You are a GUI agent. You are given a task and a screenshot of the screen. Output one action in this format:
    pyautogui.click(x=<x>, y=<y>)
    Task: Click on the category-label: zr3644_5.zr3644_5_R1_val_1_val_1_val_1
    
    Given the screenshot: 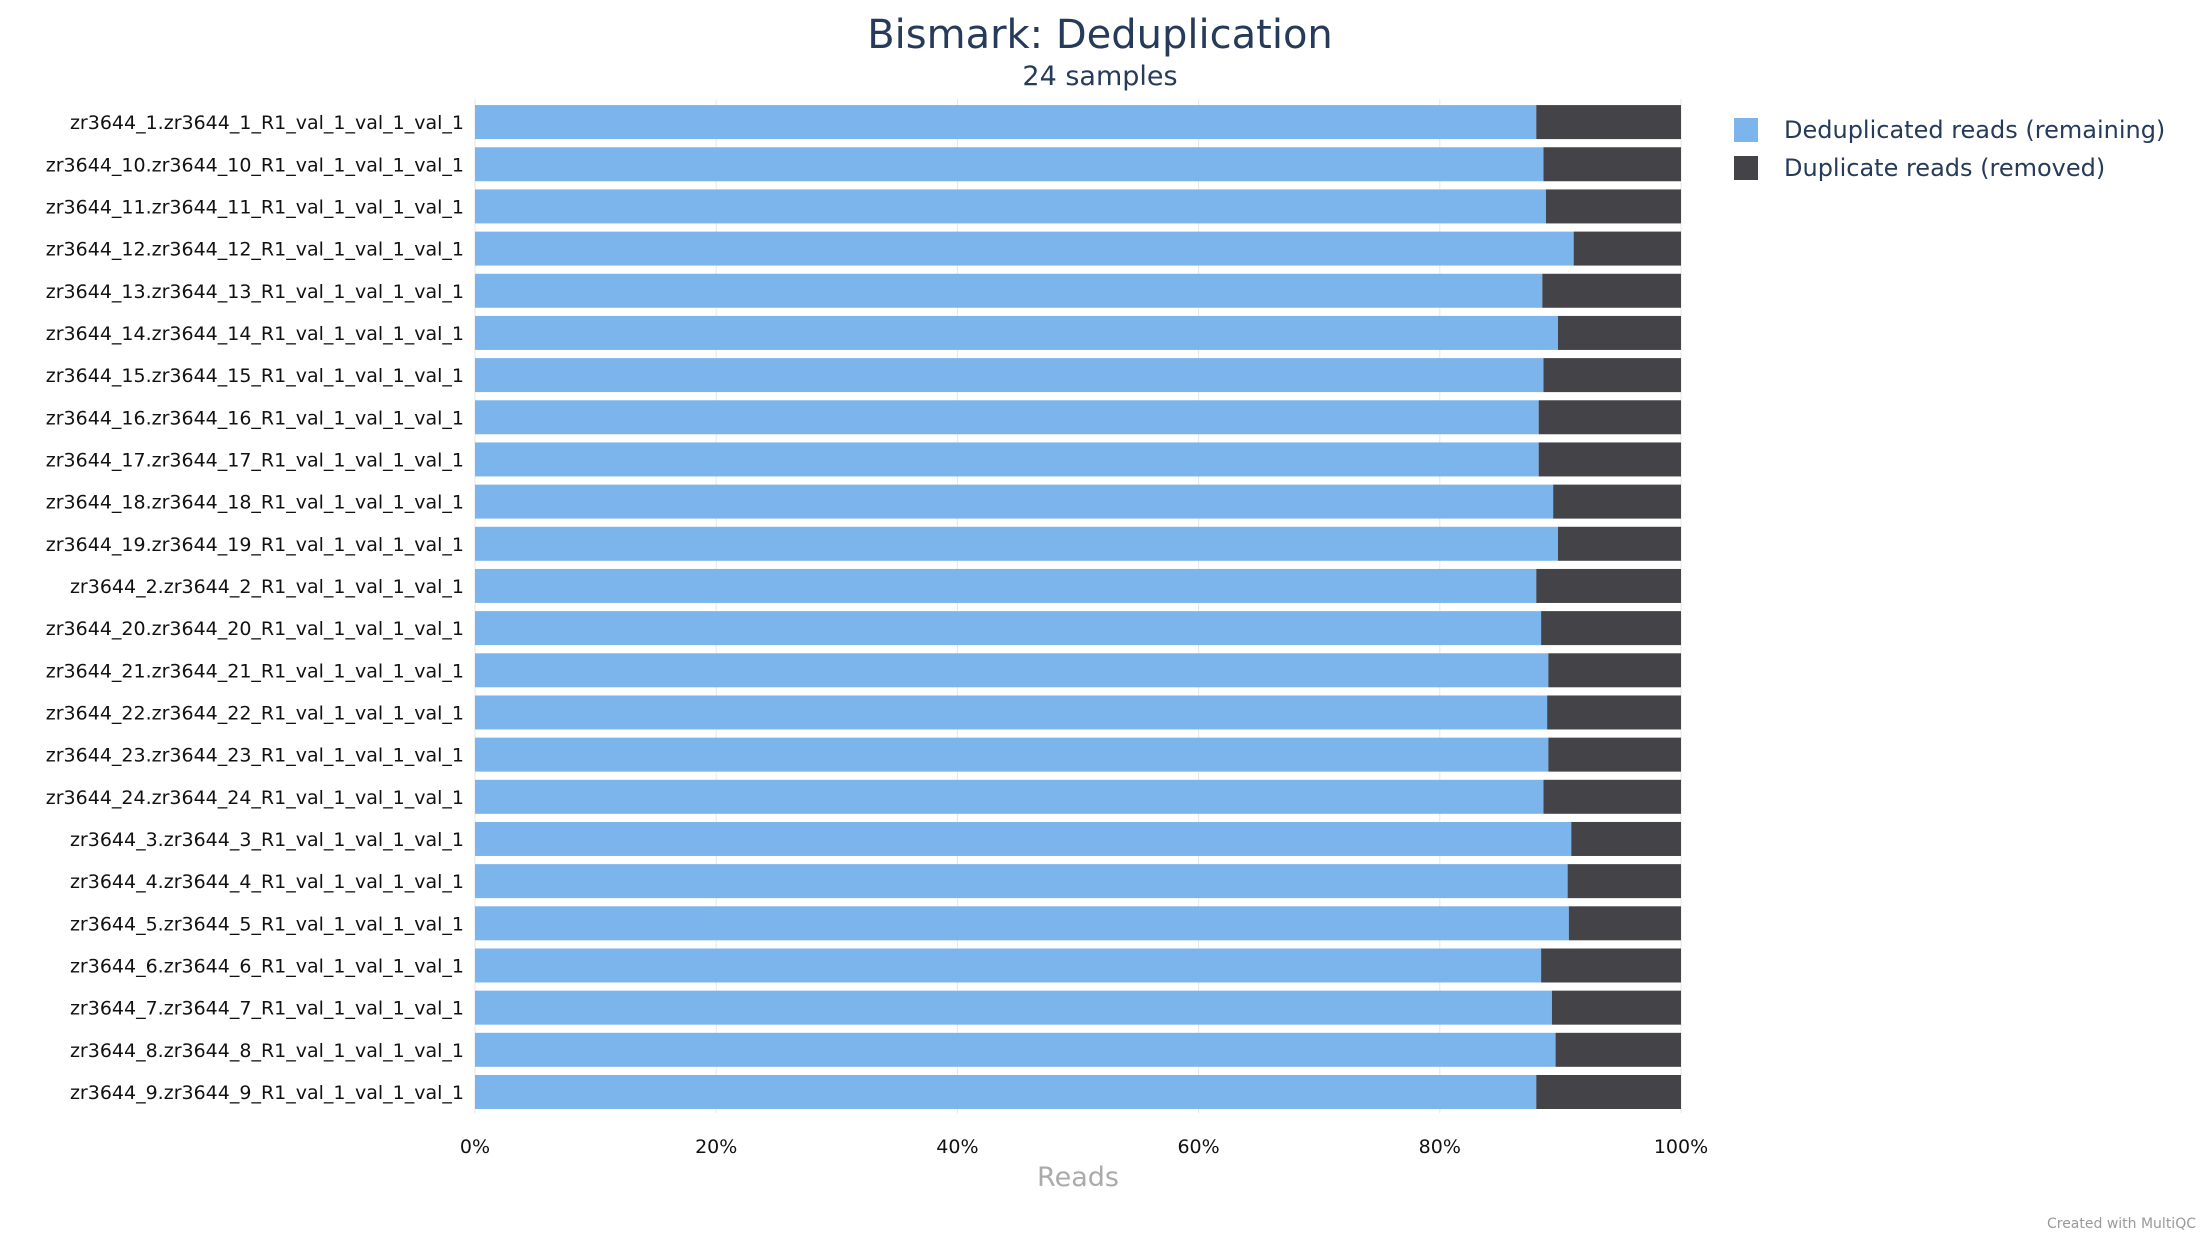 What is the action you would take?
    pyautogui.click(x=267, y=924)
    